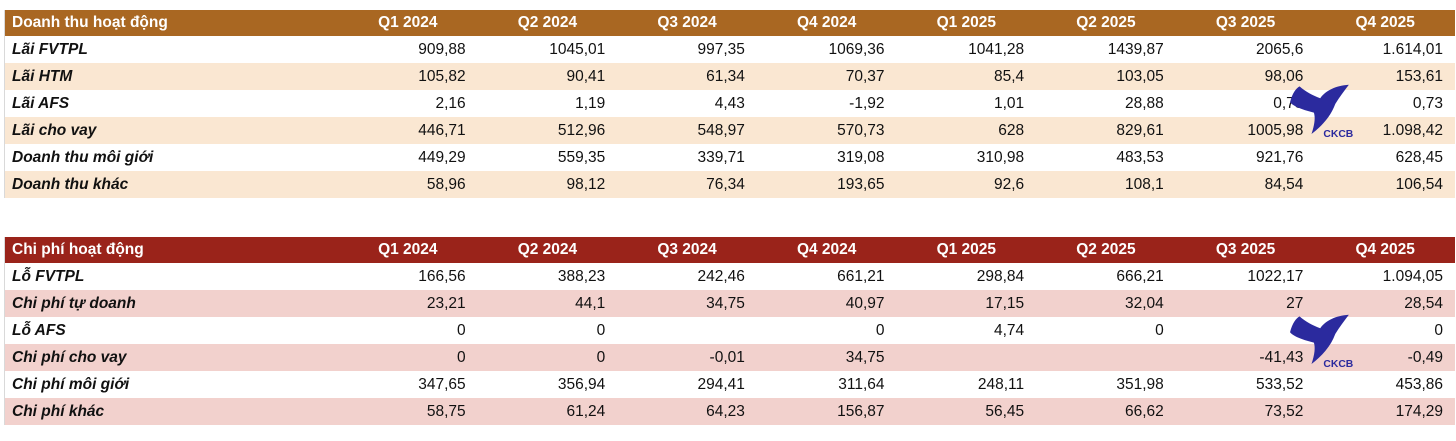  I want to click on value-cell: 319,08, so click(861, 157).